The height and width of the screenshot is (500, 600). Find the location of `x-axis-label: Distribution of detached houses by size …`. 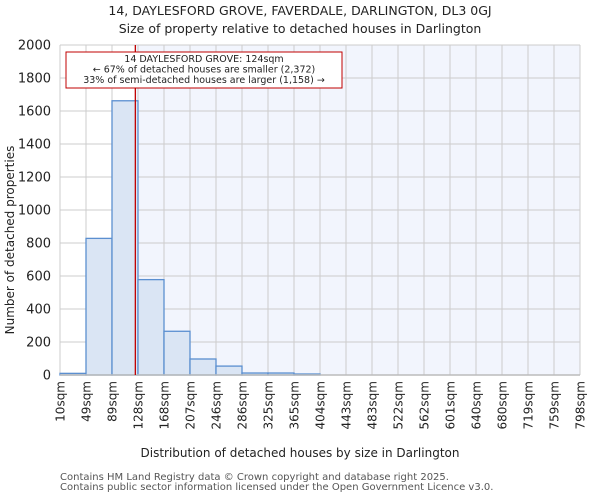

x-axis-label: Distribution of detached houses by size … is located at coordinates (300, 453).